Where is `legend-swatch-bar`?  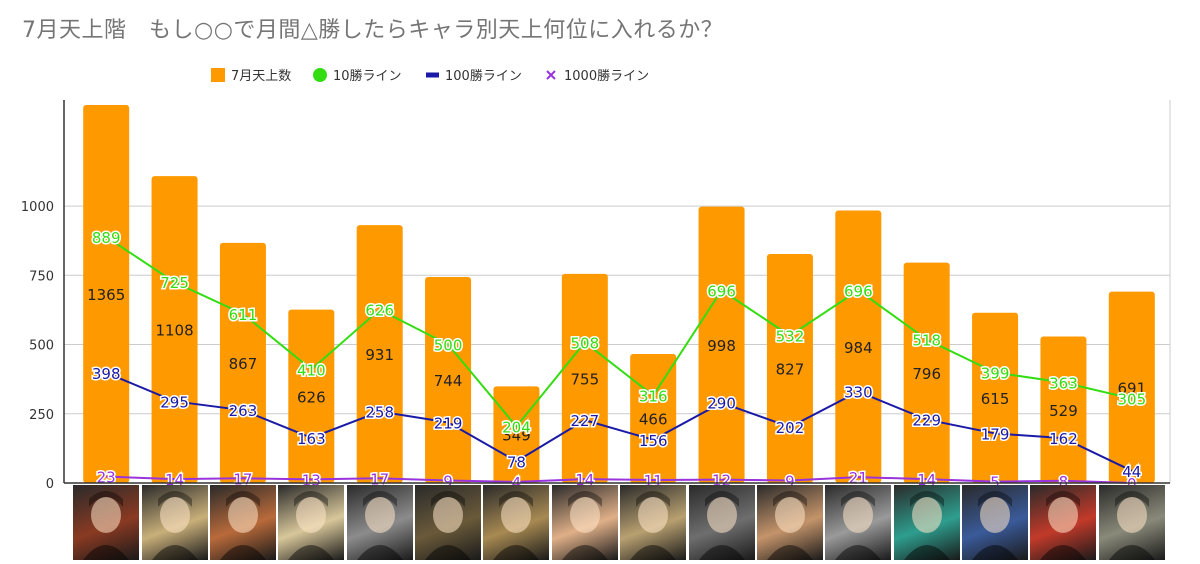
legend-swatch-bar is located at coordinates (218, 75).